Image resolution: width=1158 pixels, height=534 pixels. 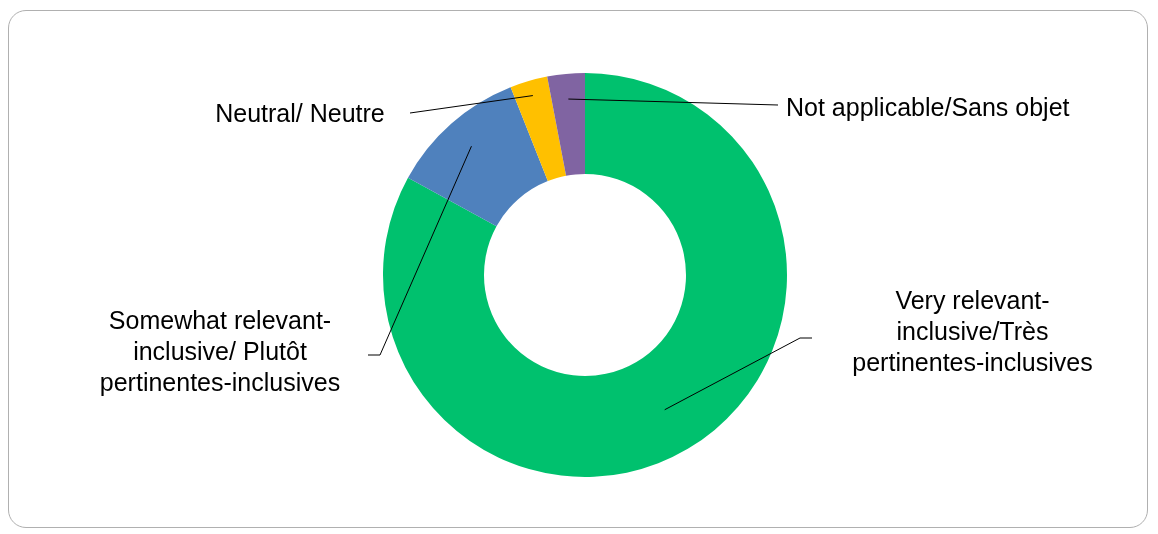 I want to click on slice-label: Neutral/ Neutre, so click(x=300, y=113).